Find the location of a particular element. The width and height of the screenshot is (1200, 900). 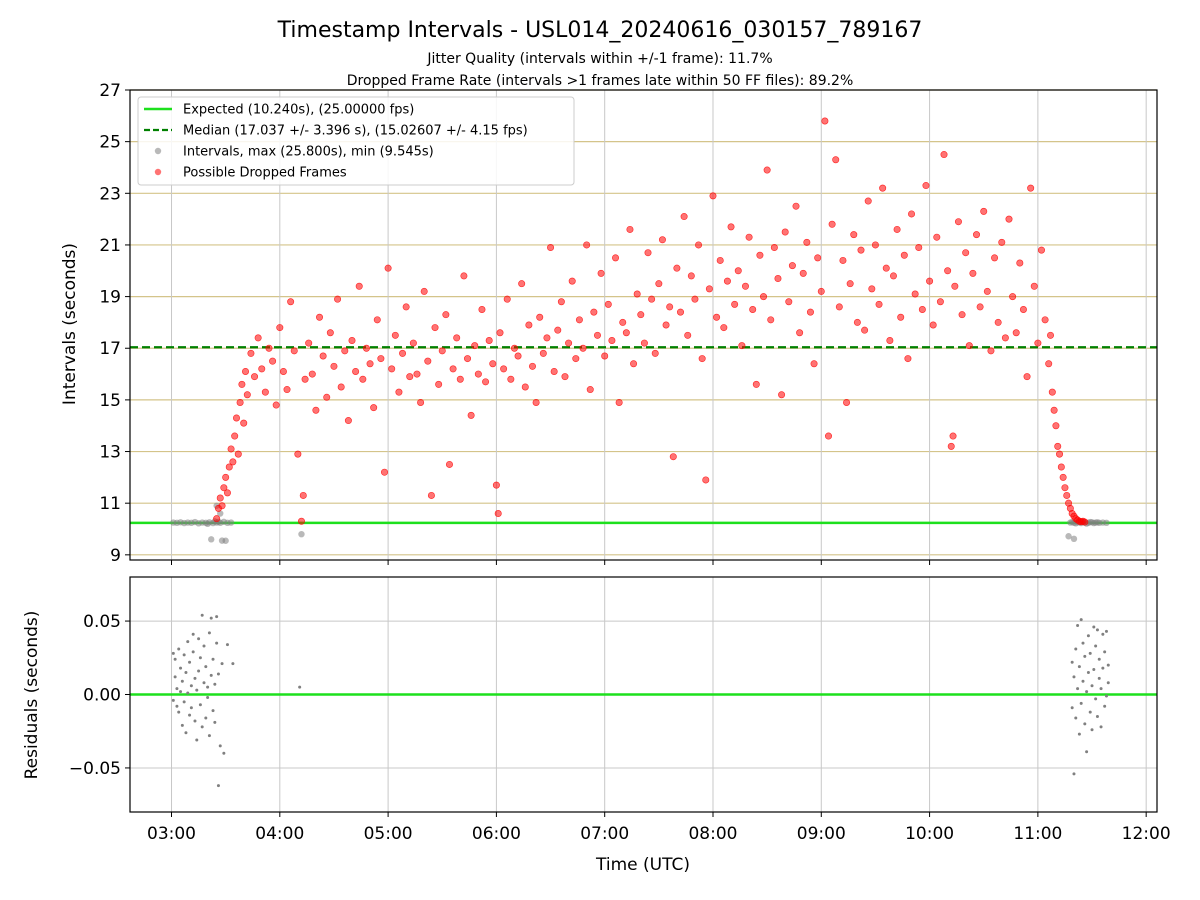

x-tick-label: 04:00 is located at coordinates (279, 834).